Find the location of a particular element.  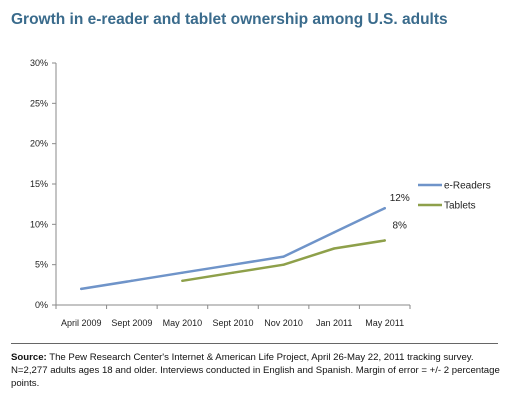

end-label: 8% is located at coordinates (399, 225).